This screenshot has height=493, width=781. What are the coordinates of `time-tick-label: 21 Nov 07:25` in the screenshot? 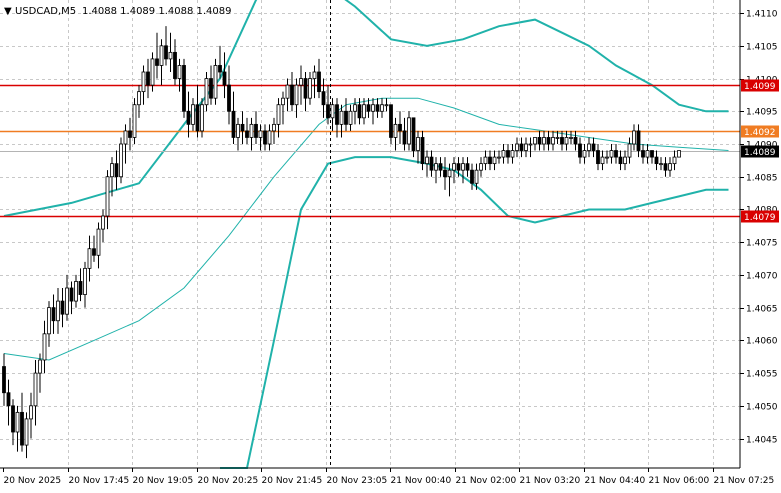 It's located at (744, 481).